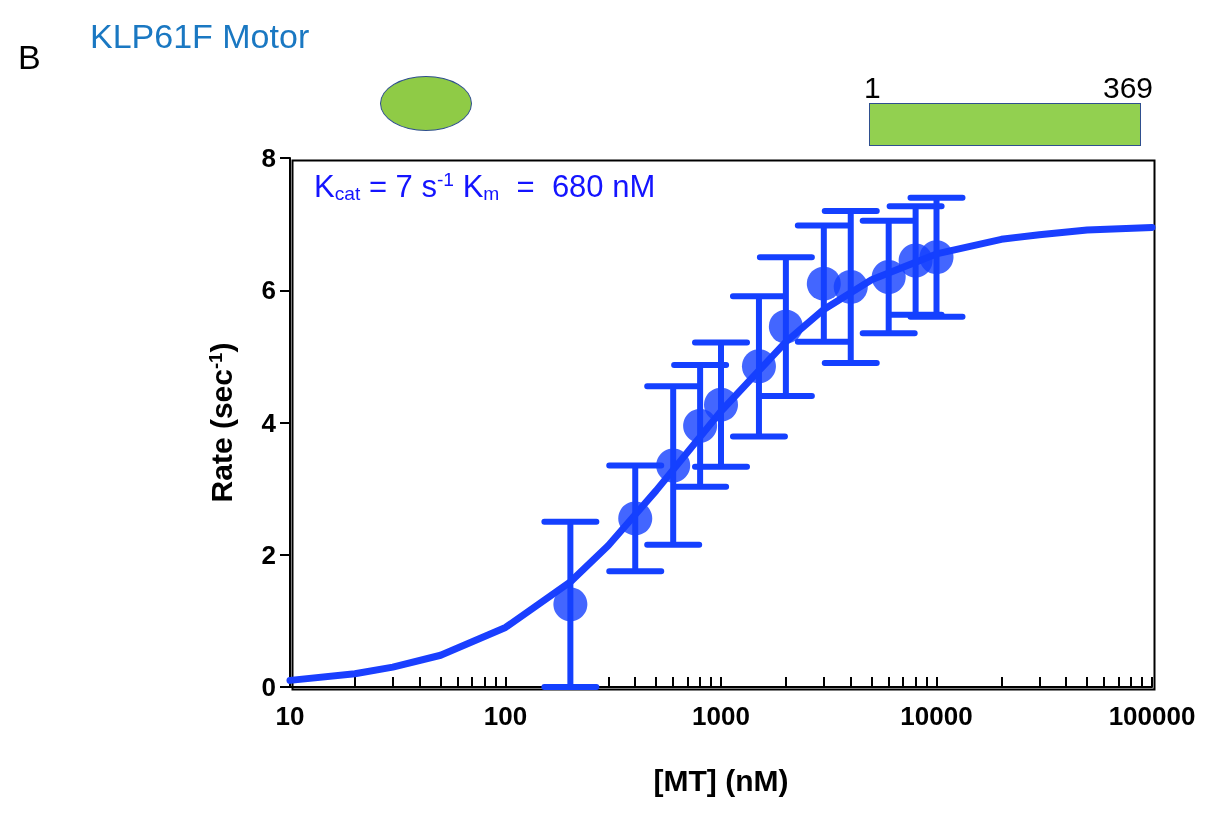 The image size is (1230, 823). Describe the element at coordinates (872, 87) in the screenshot. I see `text: 1` at that location.